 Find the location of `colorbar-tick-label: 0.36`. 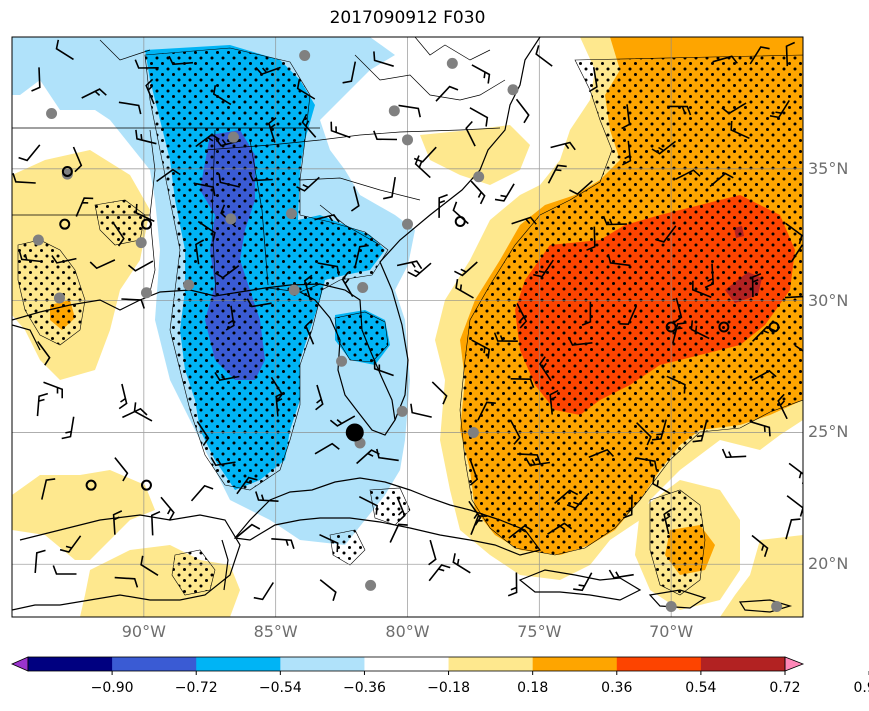

colorbar-tick-label: 0.36 is located at coordinates (617, 688).